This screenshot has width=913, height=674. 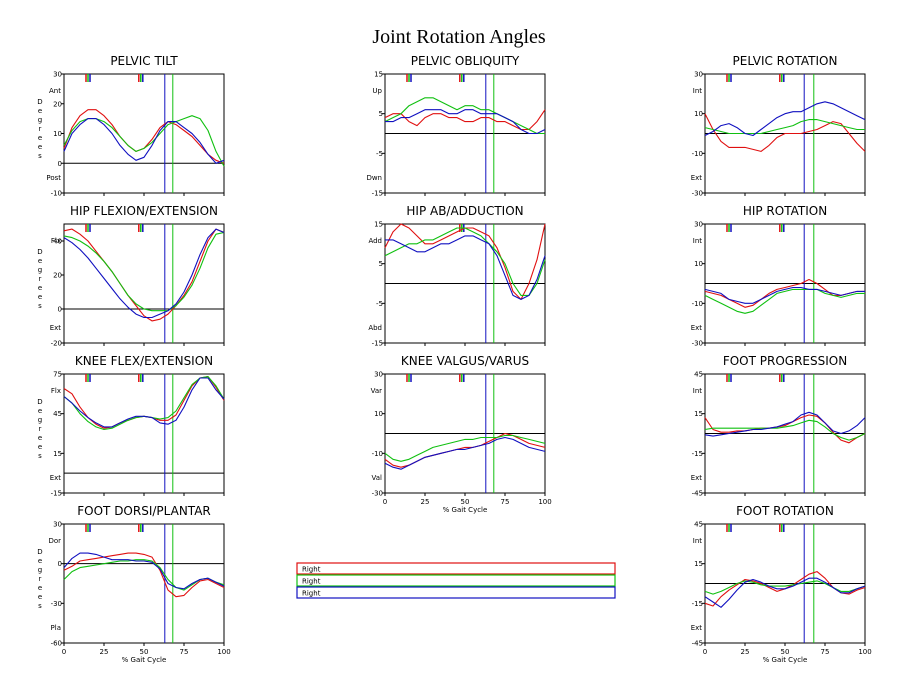 I want to click on chart-panel: FOOT PROGRESSION 45 15 -15 -45 Int Ext, so click(x=778, y=426).